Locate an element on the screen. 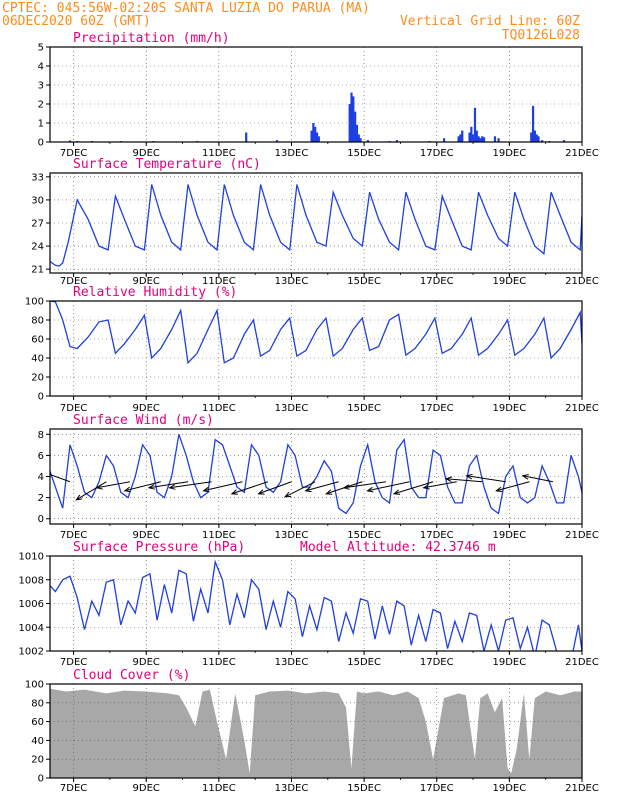  y-tick-label: 1006 is located at coordinates (31, 604).